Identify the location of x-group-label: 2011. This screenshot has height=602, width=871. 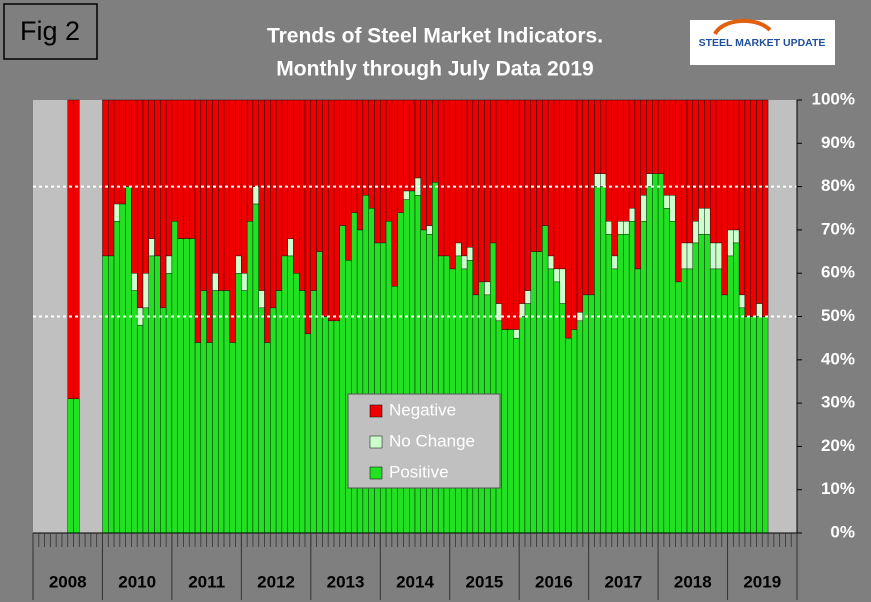
(206, 581).